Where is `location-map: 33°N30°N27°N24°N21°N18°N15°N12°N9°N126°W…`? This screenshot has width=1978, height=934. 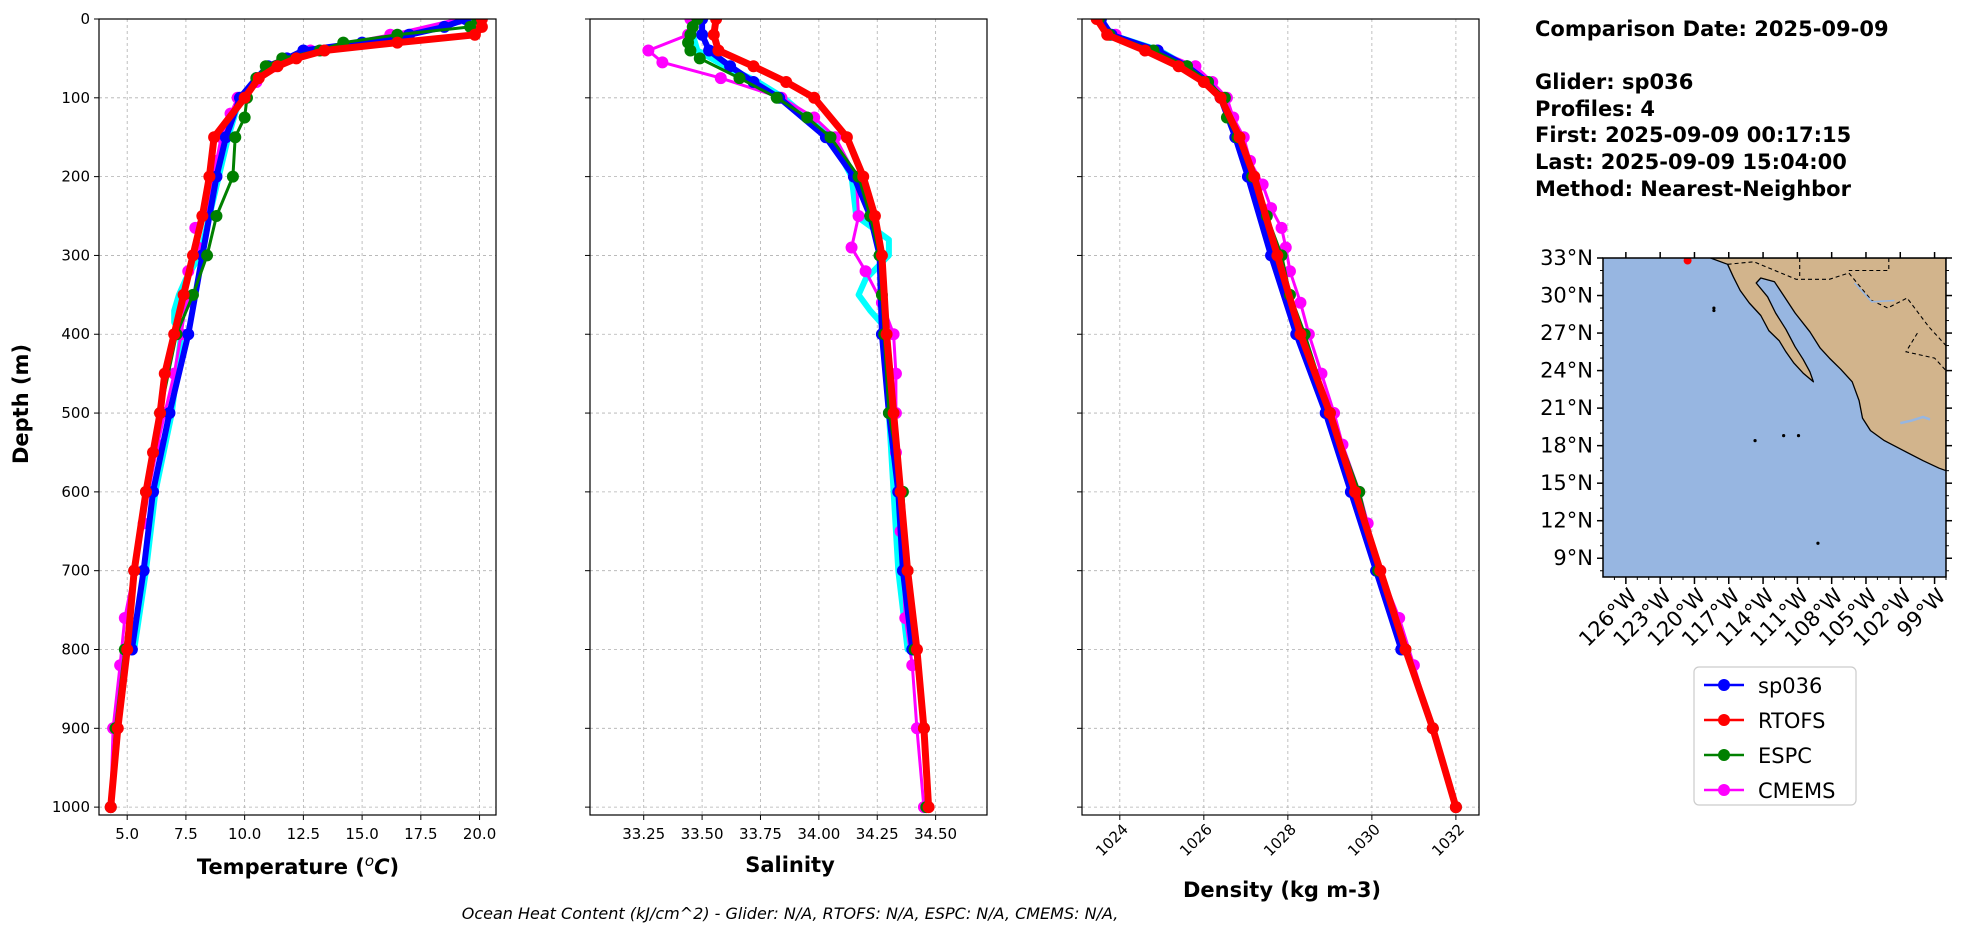 location-map: 33°N30°N27°N24°N21°N18°N15°N12°N9°N126°W… is located at coordinates (1746, 448).